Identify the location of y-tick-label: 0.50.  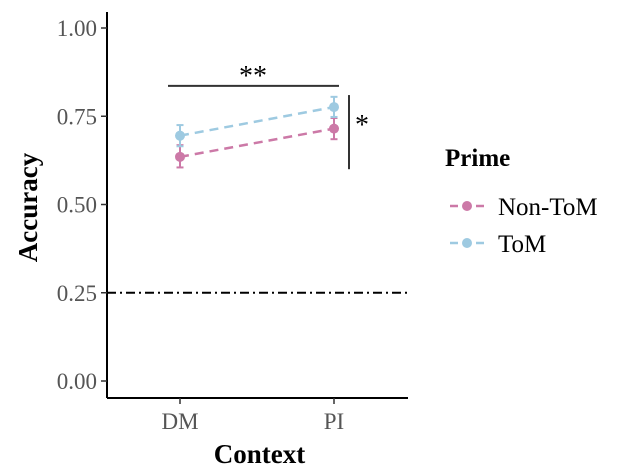
(77, 205).